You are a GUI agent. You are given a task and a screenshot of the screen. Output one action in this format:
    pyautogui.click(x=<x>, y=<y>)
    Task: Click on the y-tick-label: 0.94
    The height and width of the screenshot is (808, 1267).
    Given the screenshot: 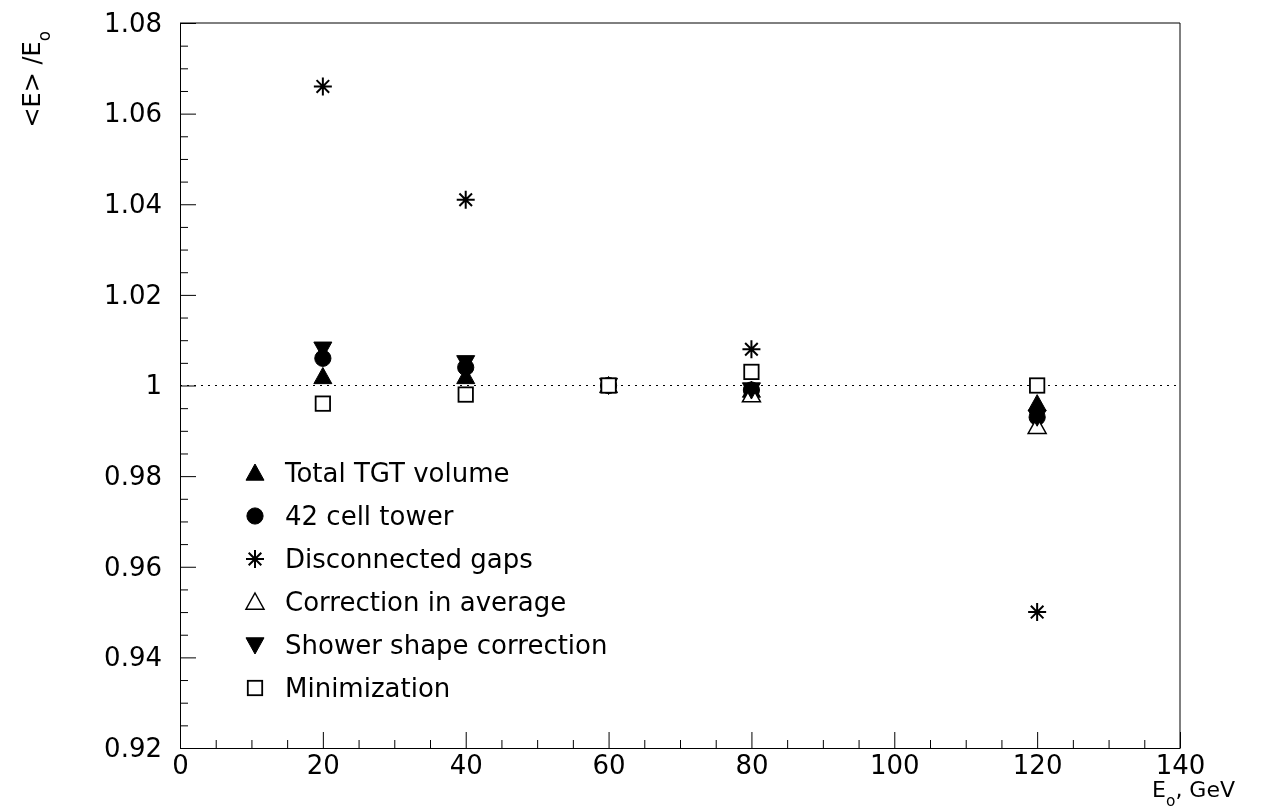 What is the action you would take?
    pyautogui.click(x=133, y=657)
    